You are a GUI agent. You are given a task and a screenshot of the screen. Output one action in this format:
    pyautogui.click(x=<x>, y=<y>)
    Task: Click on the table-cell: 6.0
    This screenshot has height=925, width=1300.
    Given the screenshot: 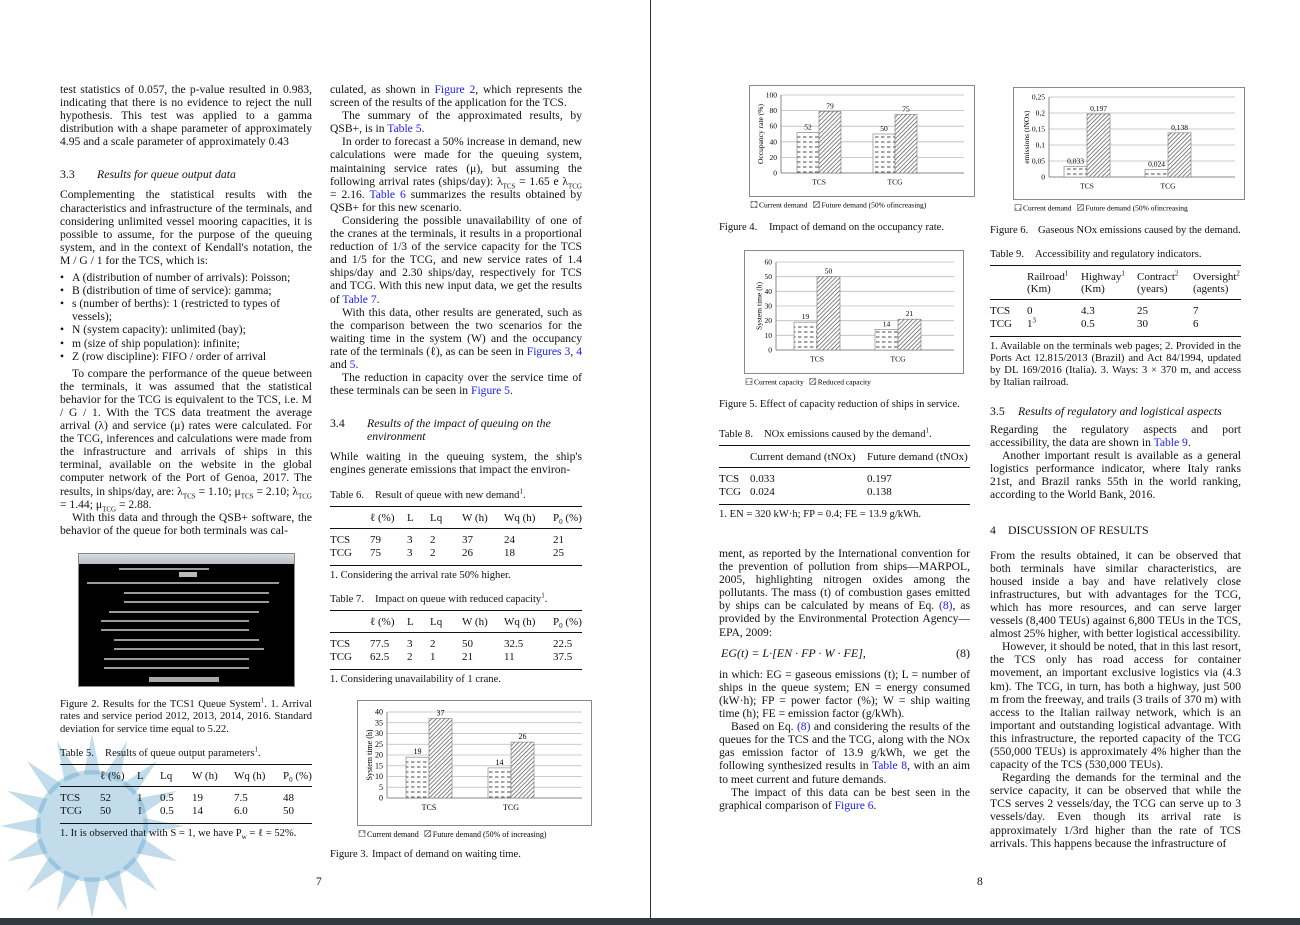 What is the action you would take?
    pyautogui.click(x=241, y=810)
    